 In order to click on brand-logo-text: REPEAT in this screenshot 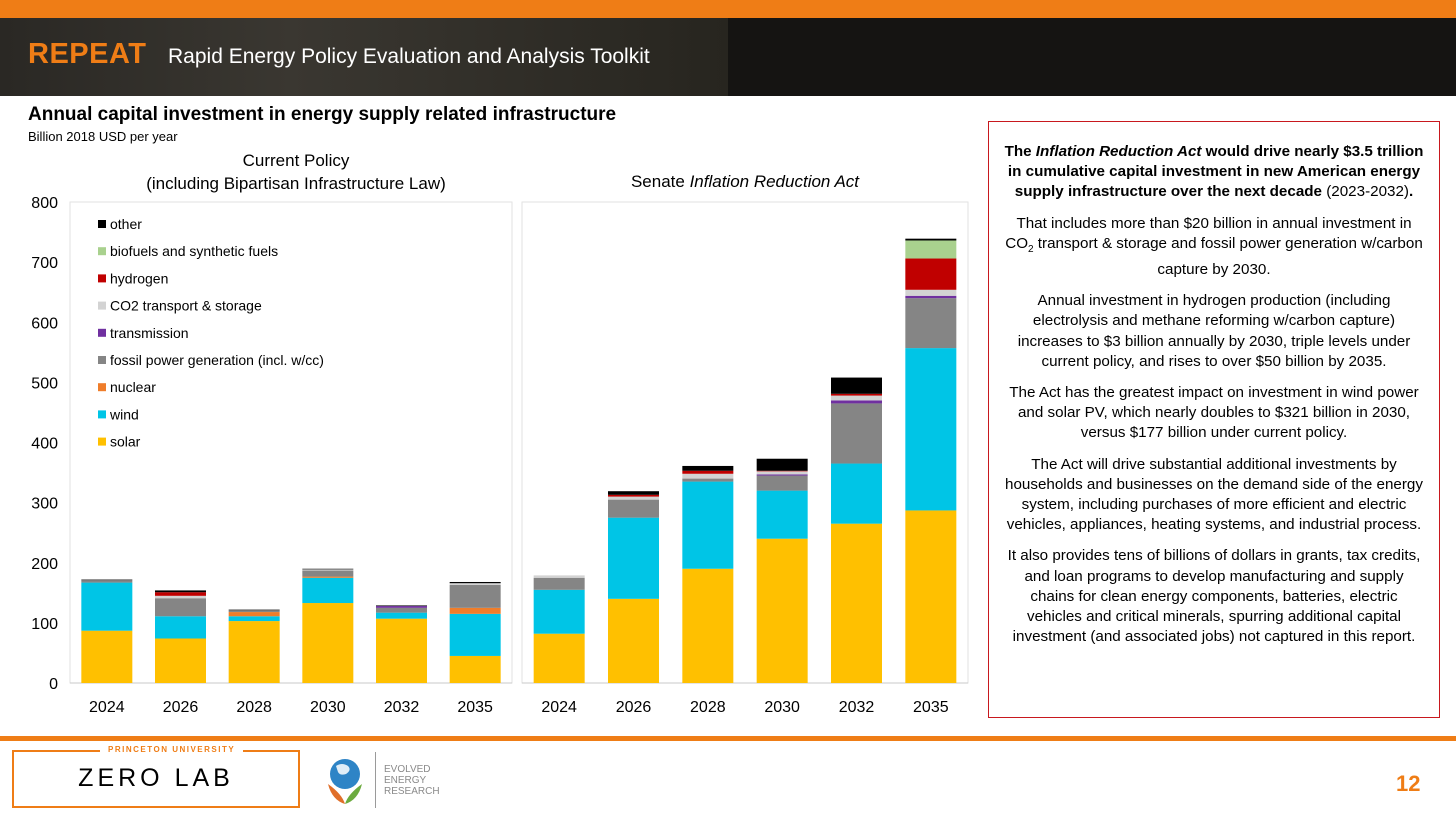, I will do `click(87, 54)`.